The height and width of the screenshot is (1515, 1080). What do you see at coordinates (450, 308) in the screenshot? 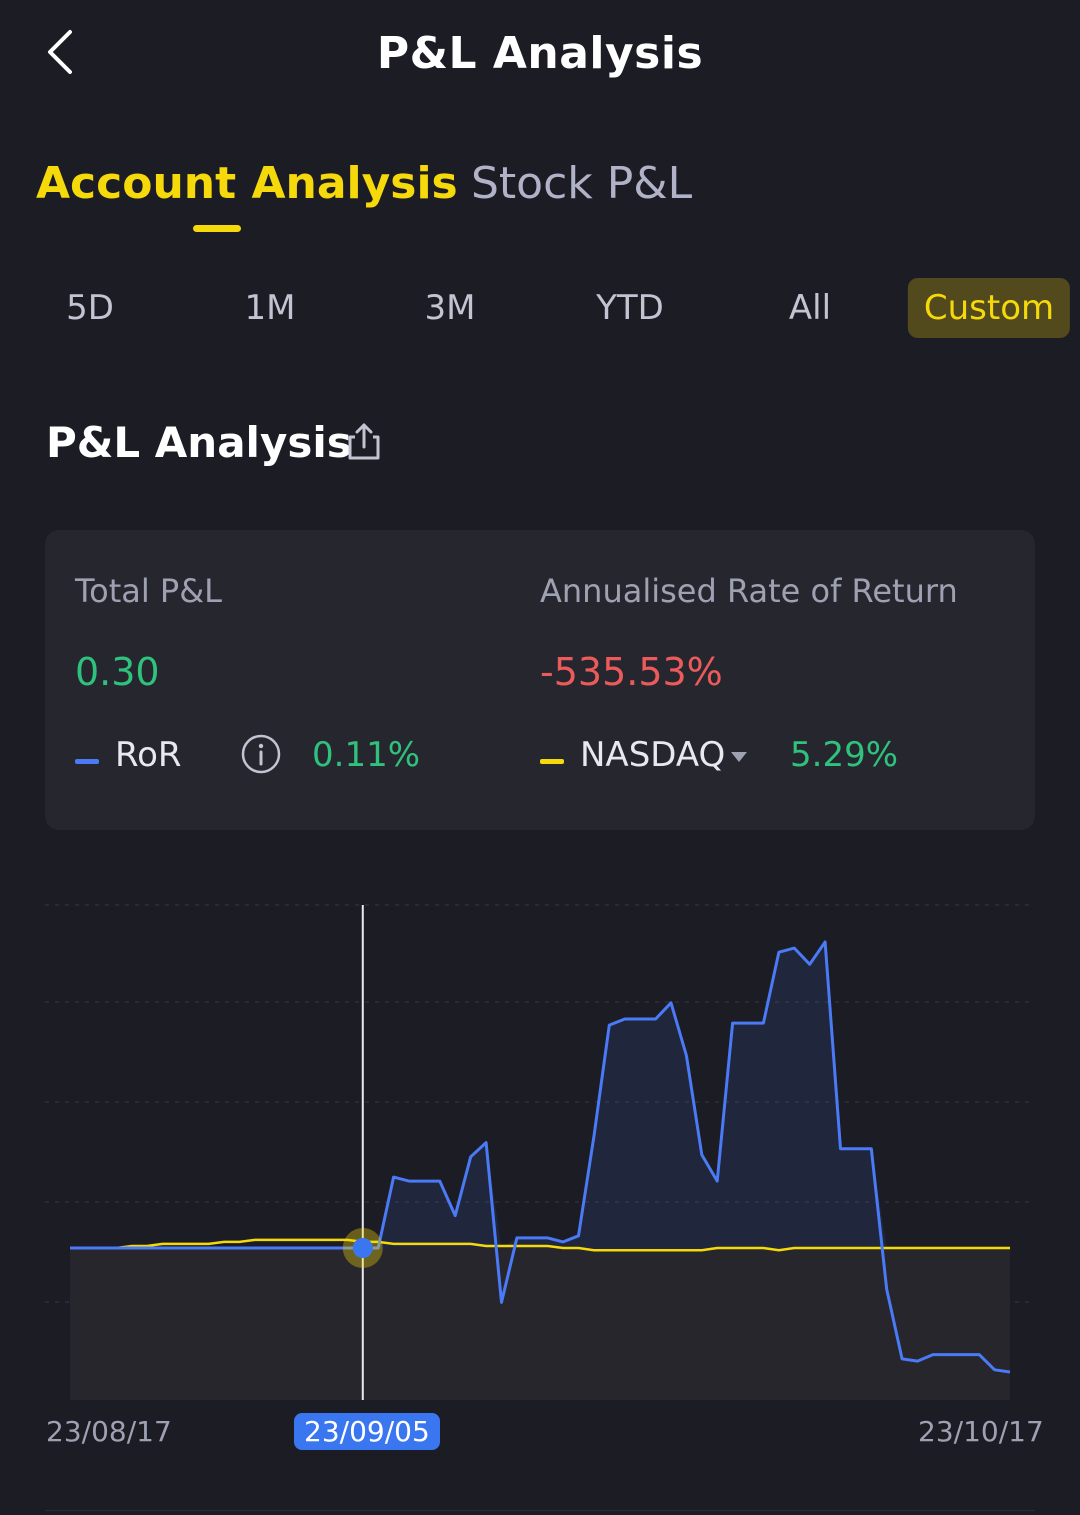
I see `period-3m: 3M` at bounding box center [450, 308].